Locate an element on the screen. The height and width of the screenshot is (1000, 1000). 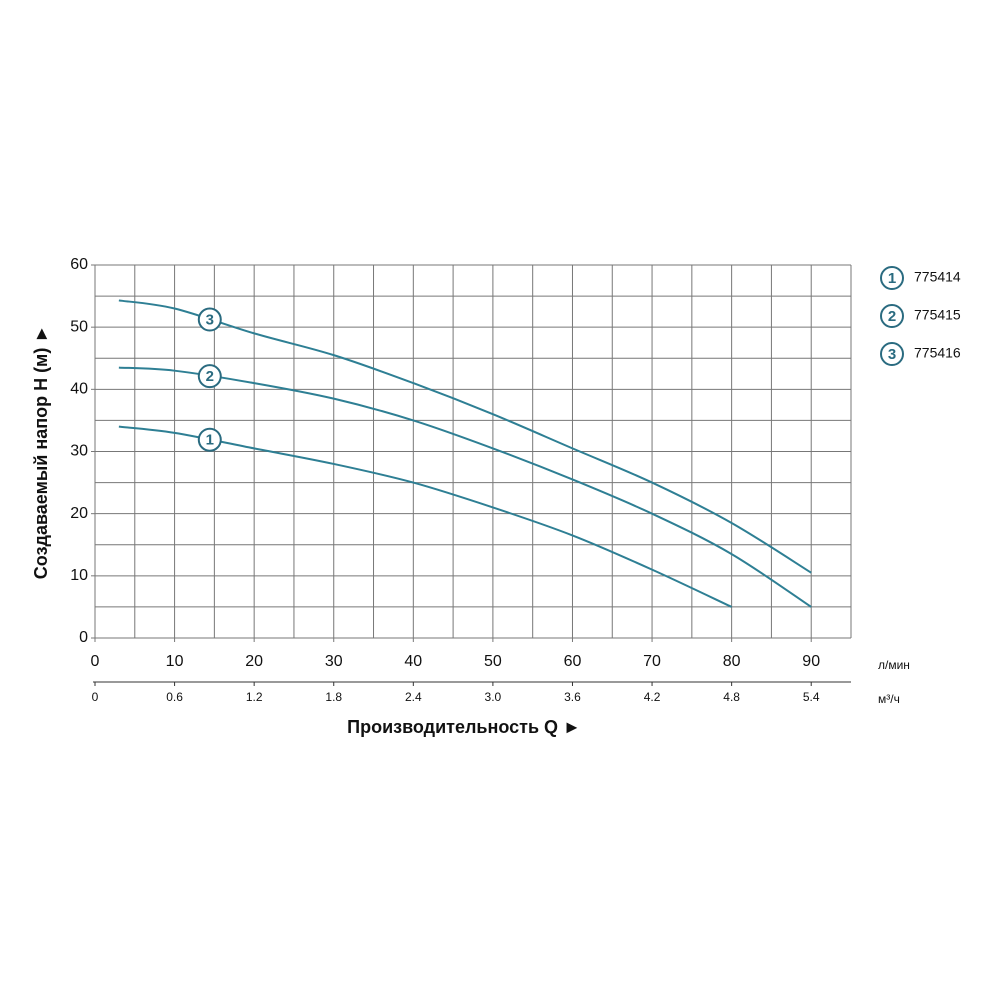
curve-label-text: 1 is located at coordinates (210, 440).